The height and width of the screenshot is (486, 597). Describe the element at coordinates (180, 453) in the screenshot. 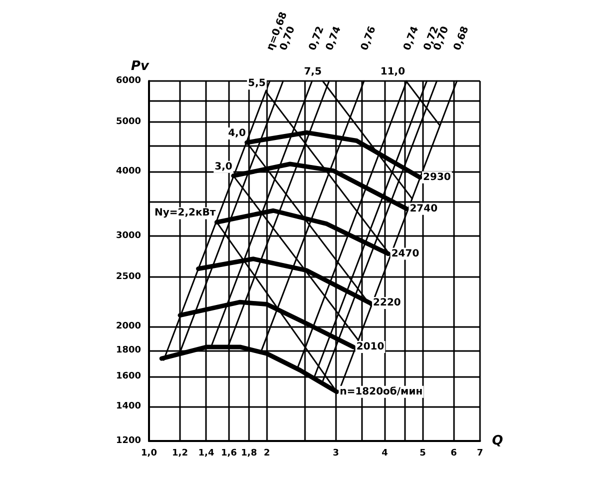

I see `x-tick-label: 1,2` at that location.